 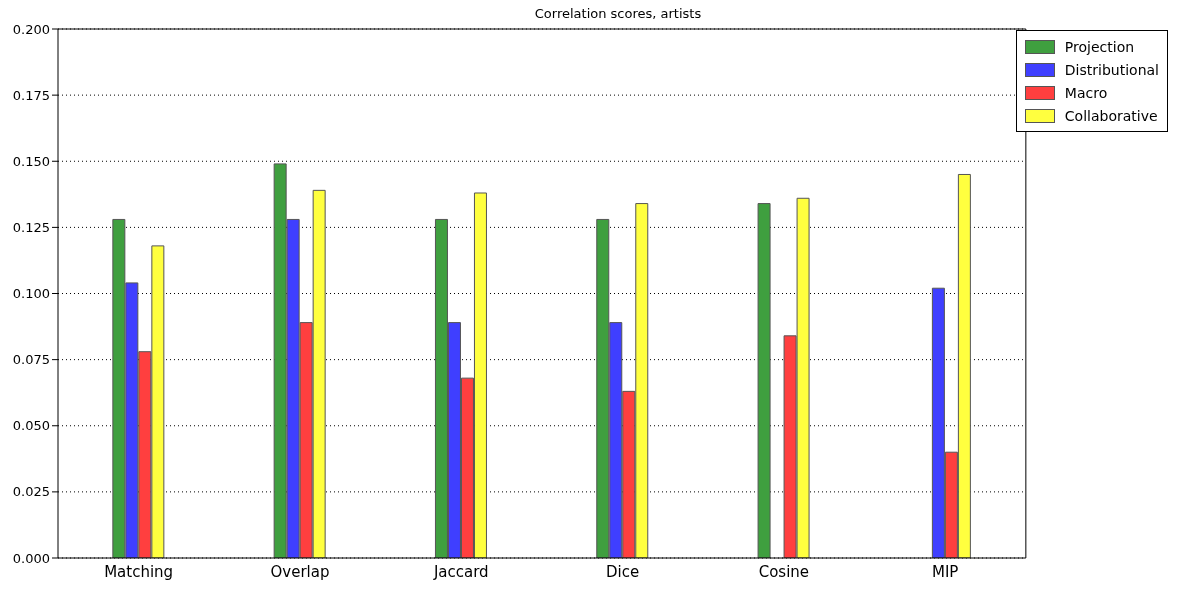 I want to click on chart-title: Correlation scores, artists, so click(x=618, y=13).